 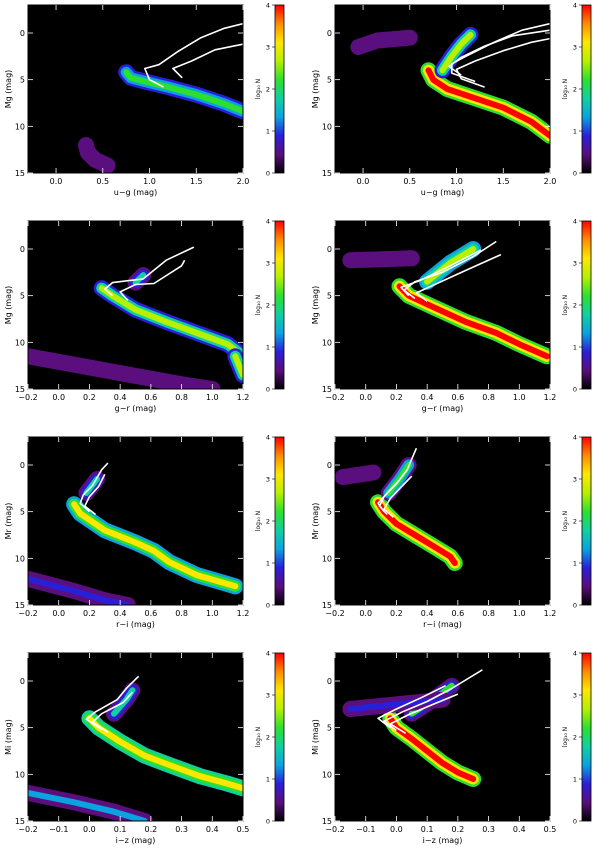 What do you see at coordinates (243, 181) in the screenshot?
I see `x-tick-label: 2.0` at bounding box center [243, 181].